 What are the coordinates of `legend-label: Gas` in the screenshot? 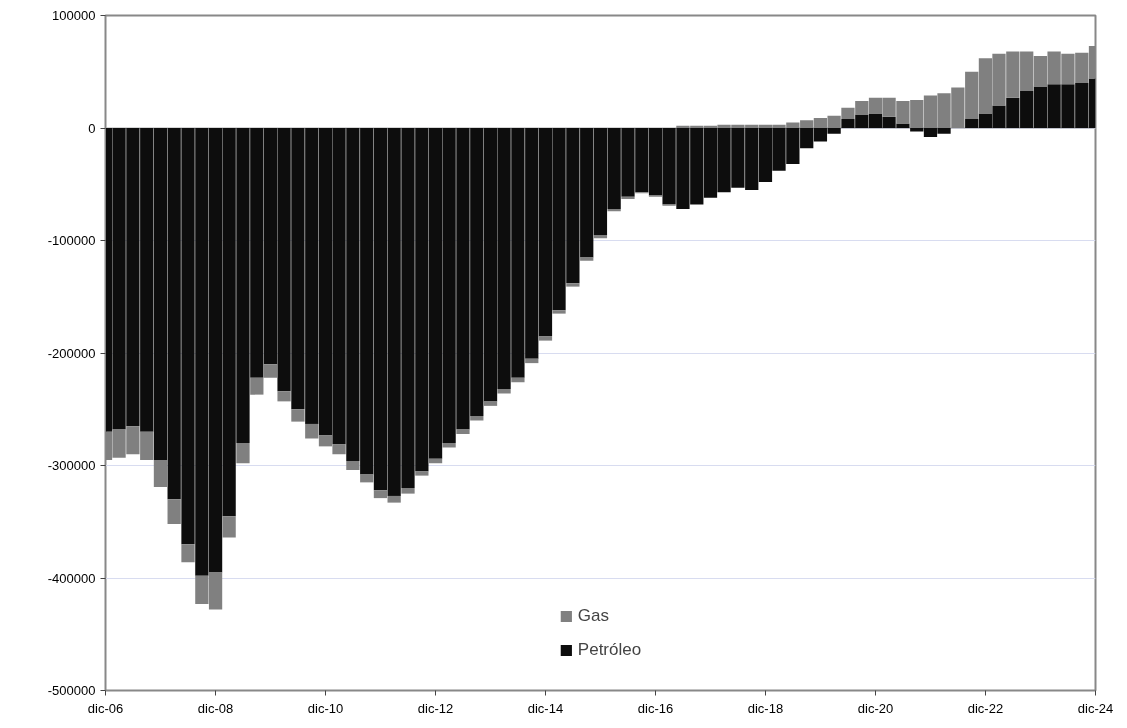 It's located at (593, 616).